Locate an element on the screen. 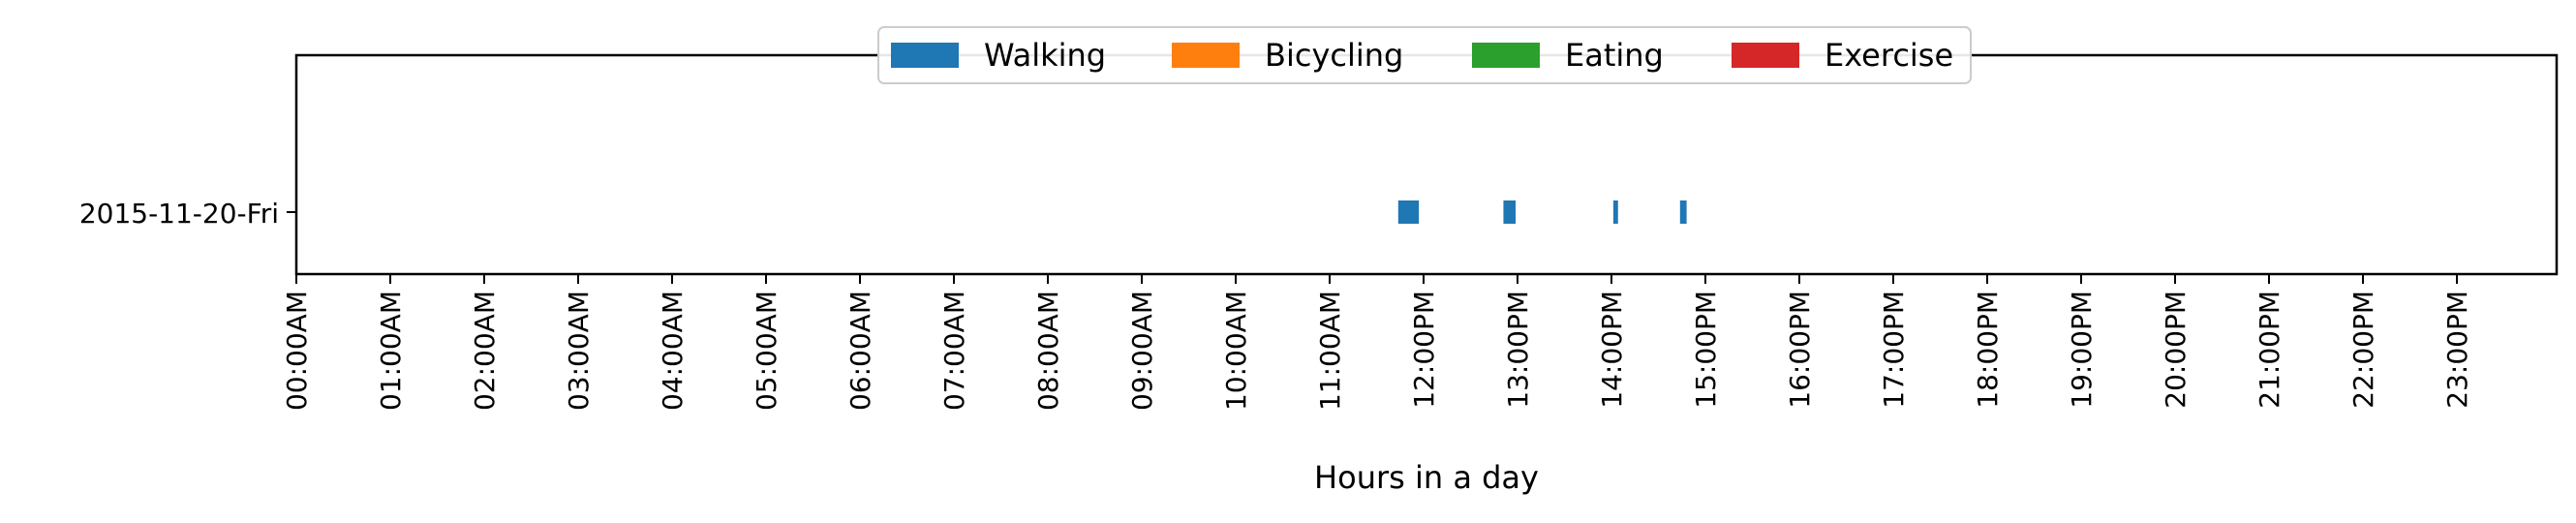 The height and width of the screenshot is (523, 2576). x-tick-label: 10:00AM is located at coordinates (1236, 351).